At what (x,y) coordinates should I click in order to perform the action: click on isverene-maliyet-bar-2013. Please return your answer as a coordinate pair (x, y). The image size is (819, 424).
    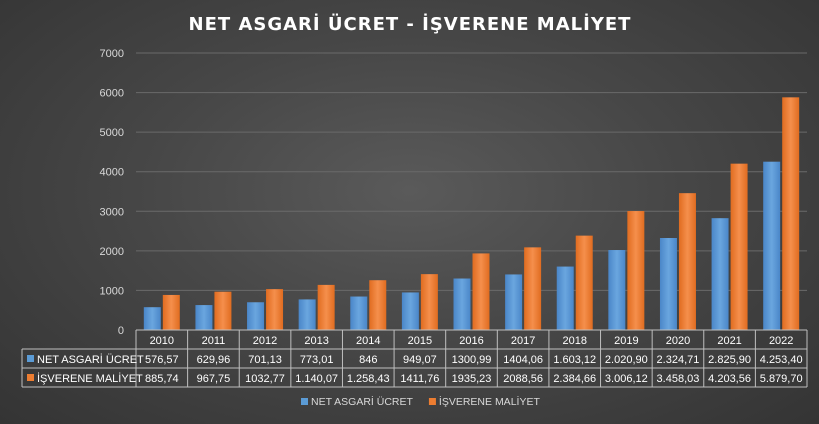
    Looking at the image, I should click on (326, 307).